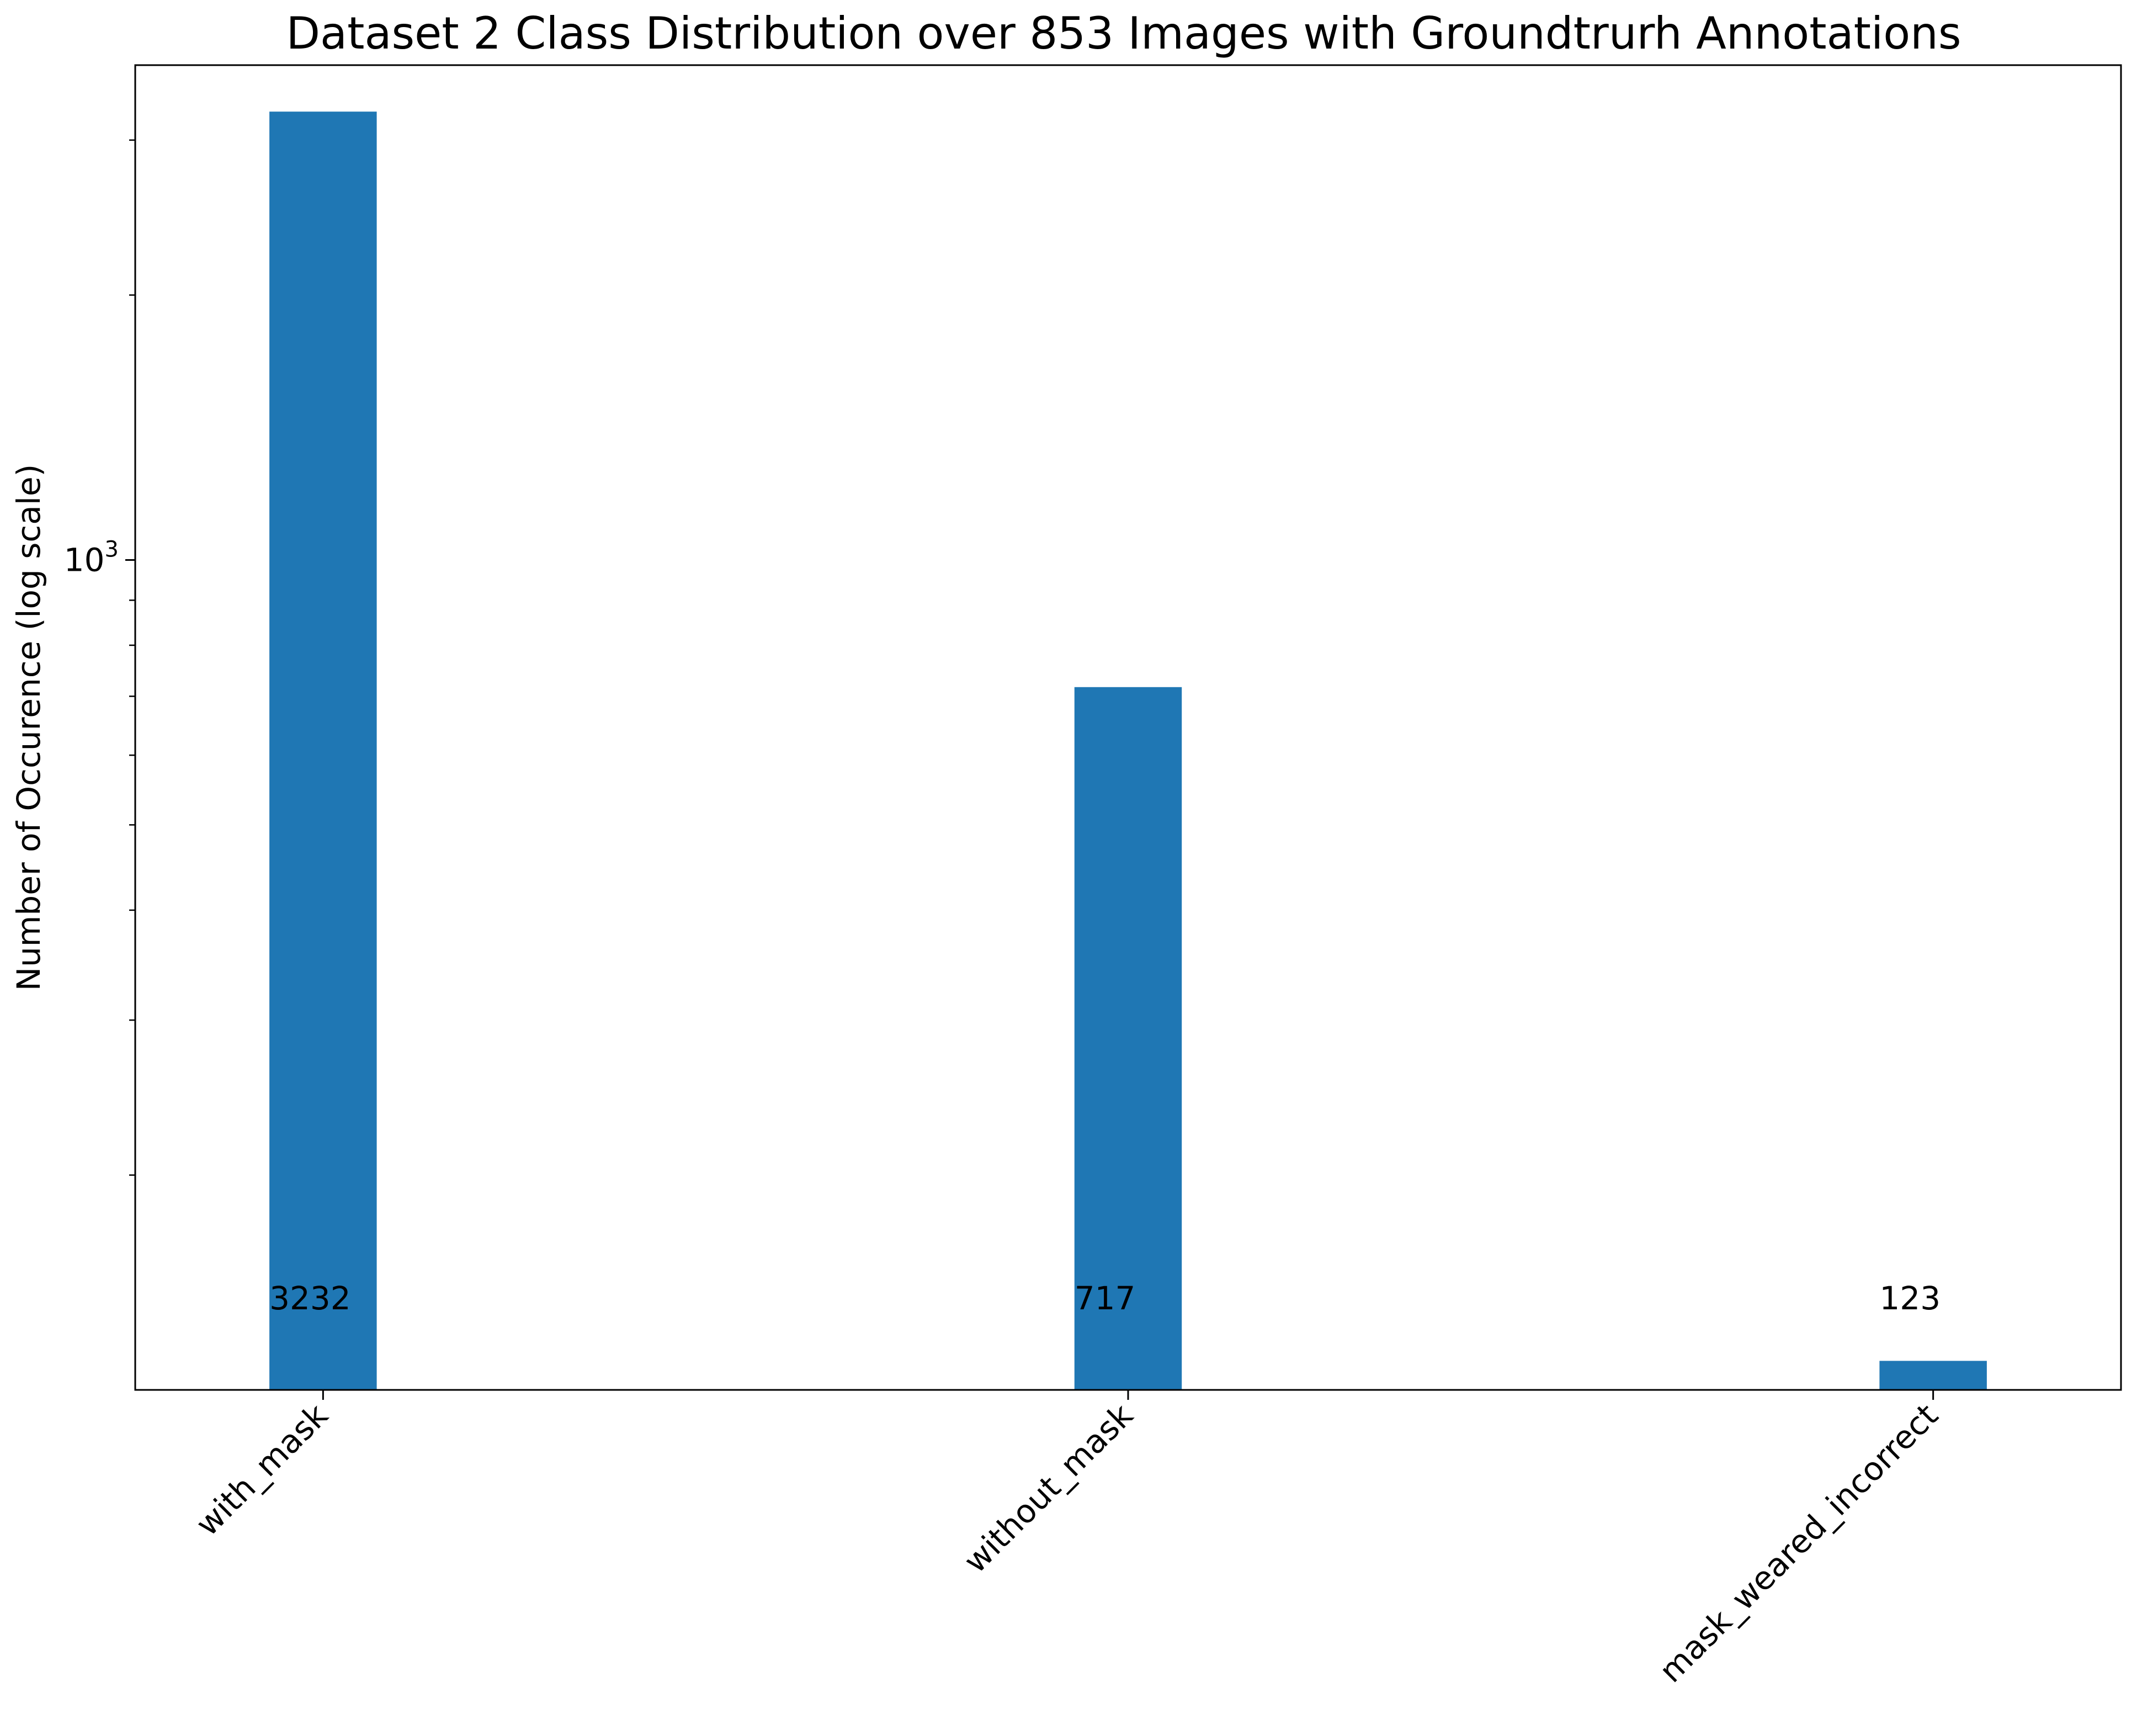  Describe the element at coordinates (1128, 1038) in the screenshot. I see `bar-without-mask` at that location.